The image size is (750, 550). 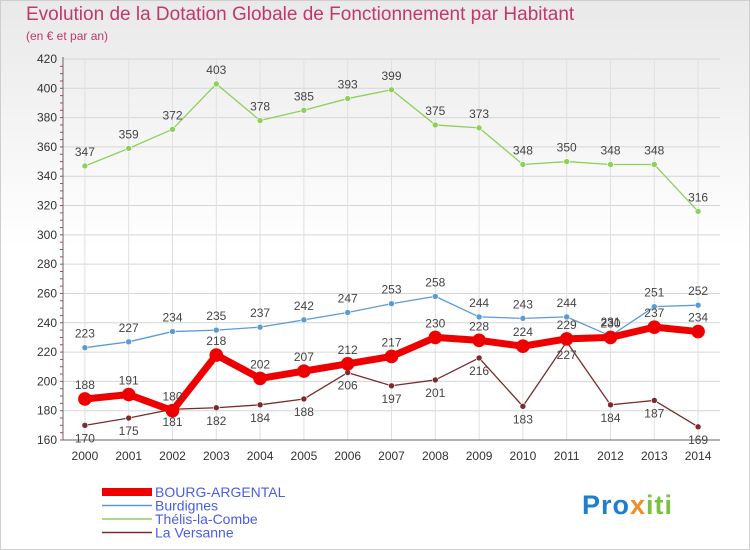 What do you see at coordinates (391, 399) in the screenshot?
I see `data-label-la-versanne: 197` at bounding box center [391, 399].